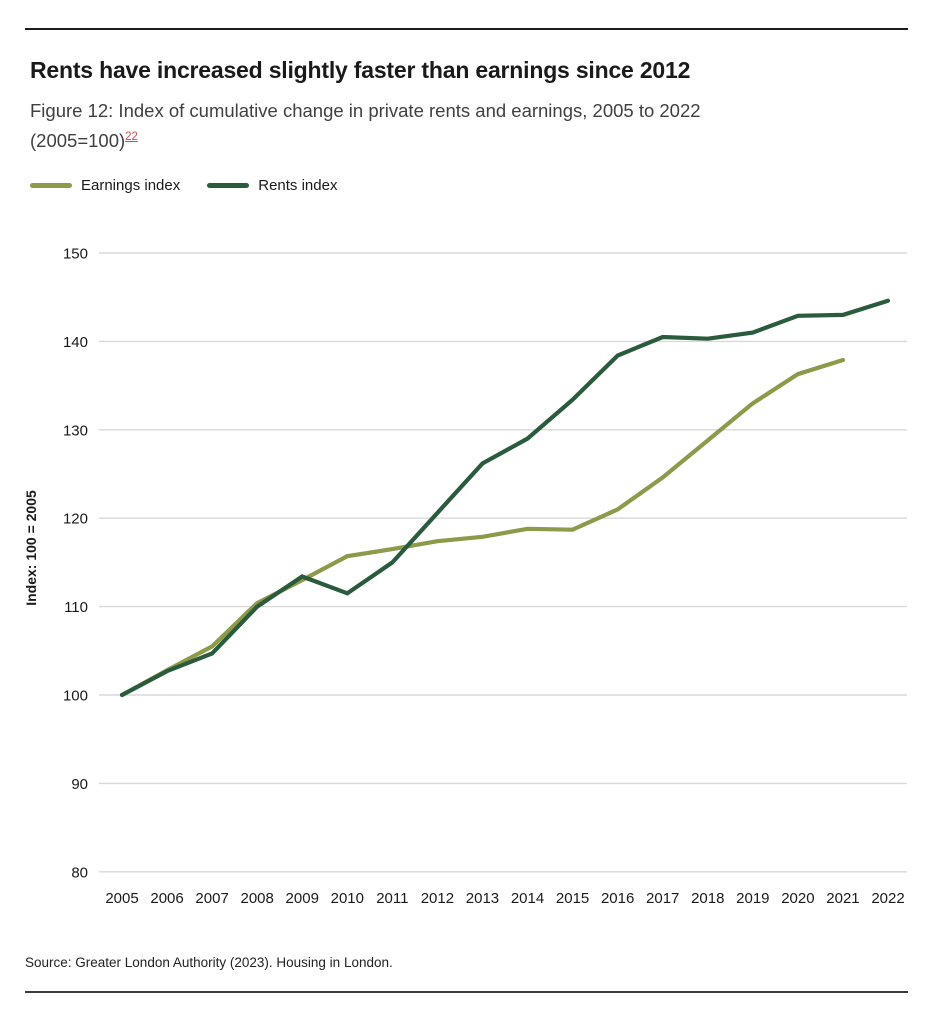 The height and width of the screenshot is (1024, 945). What do you see at coordinates (75, 519) in the screenshot?
I see `y-tick-label: 120` at bounding box center [75, 519].